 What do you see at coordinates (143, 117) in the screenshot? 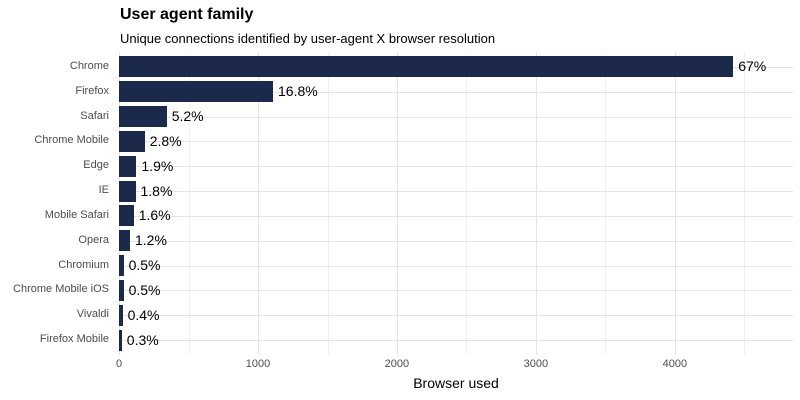
I see `bar-safari` at bounding box center [143, 117].